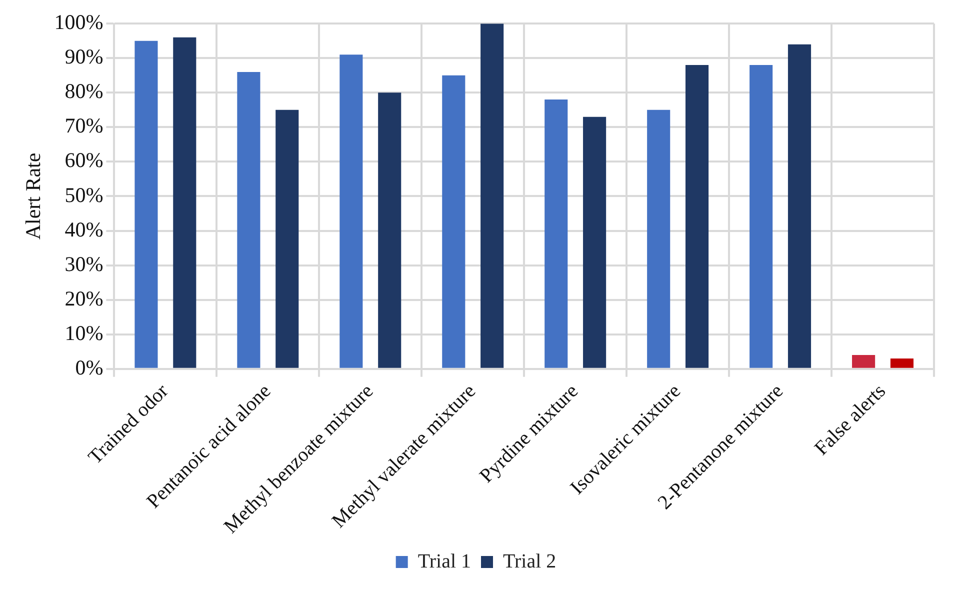  I want to click on y-tick-label: 50%, so click(84, 194).